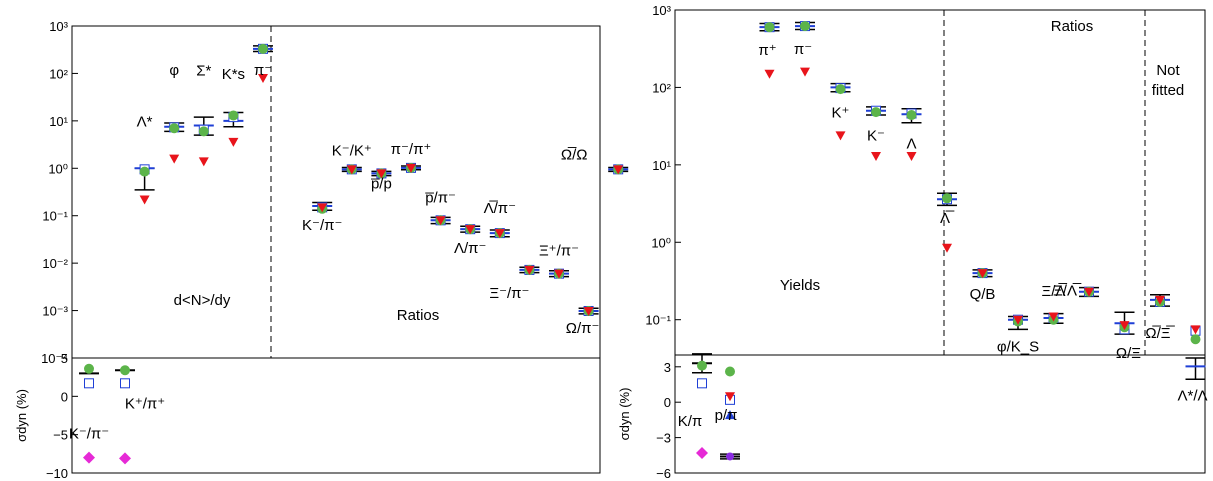 Image resolution: width=1213 pixels, height=481 pixels. I want to click on point-label: K⁻, so click(876, 136).